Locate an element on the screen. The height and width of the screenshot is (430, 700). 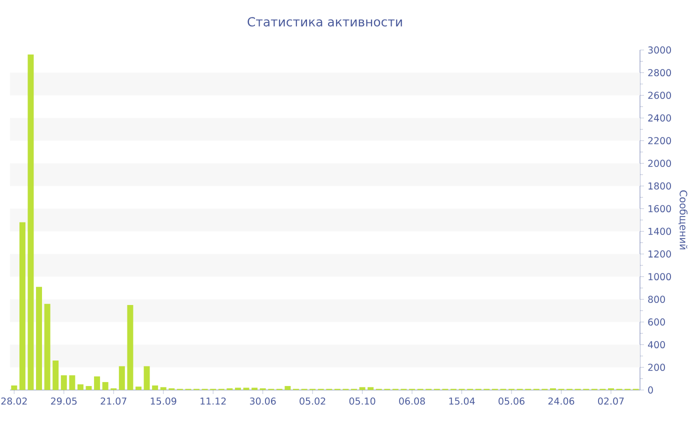
y-tick-label: 2600 is located at coordinates (659, 95).